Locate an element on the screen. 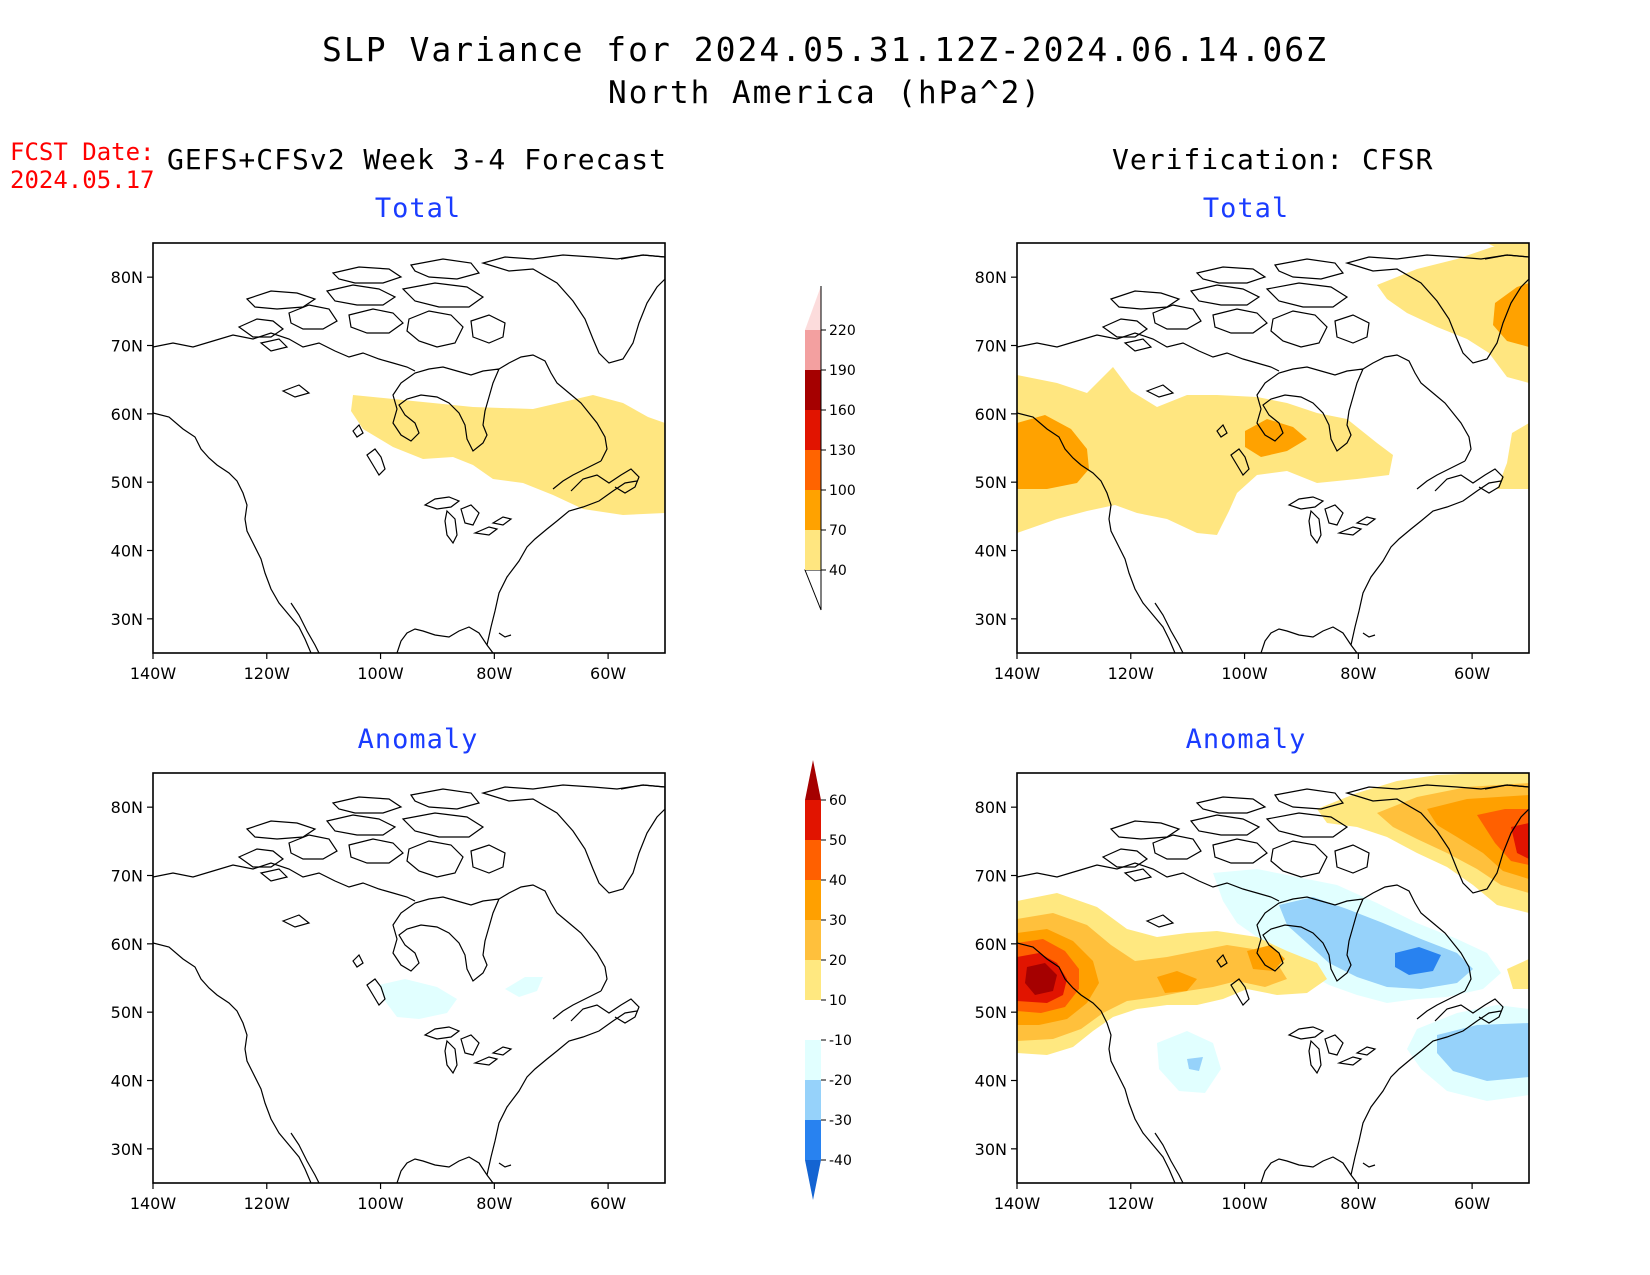  map-panel-forecast-total is located at coordinates (409, 448).